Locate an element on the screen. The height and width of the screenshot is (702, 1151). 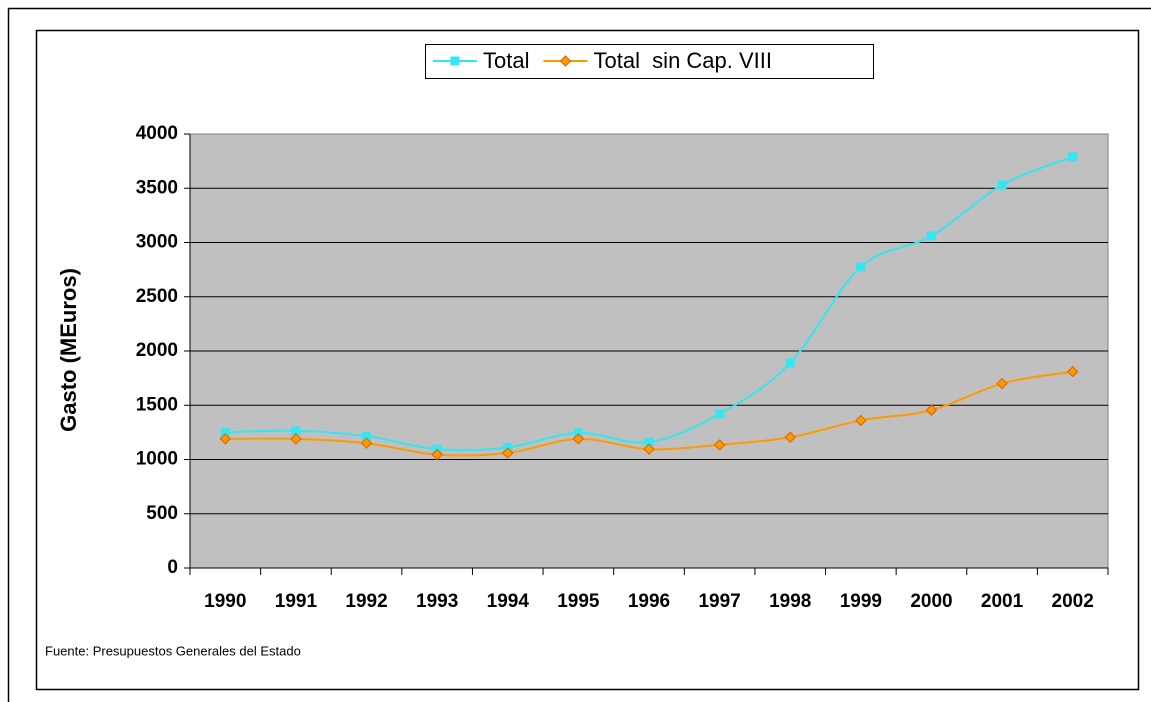
x-tick-label: 2001 is located at coordinates (1002, 601).